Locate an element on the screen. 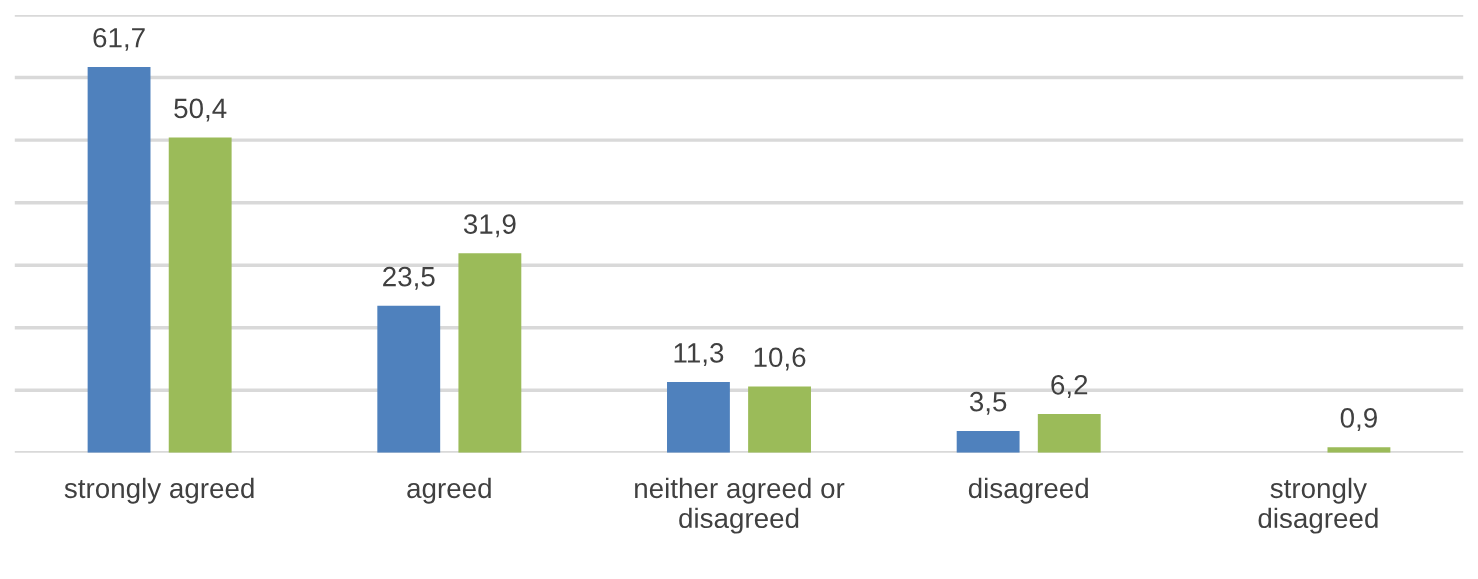  data-label: 23,5 is located at coordinates (409, 278).